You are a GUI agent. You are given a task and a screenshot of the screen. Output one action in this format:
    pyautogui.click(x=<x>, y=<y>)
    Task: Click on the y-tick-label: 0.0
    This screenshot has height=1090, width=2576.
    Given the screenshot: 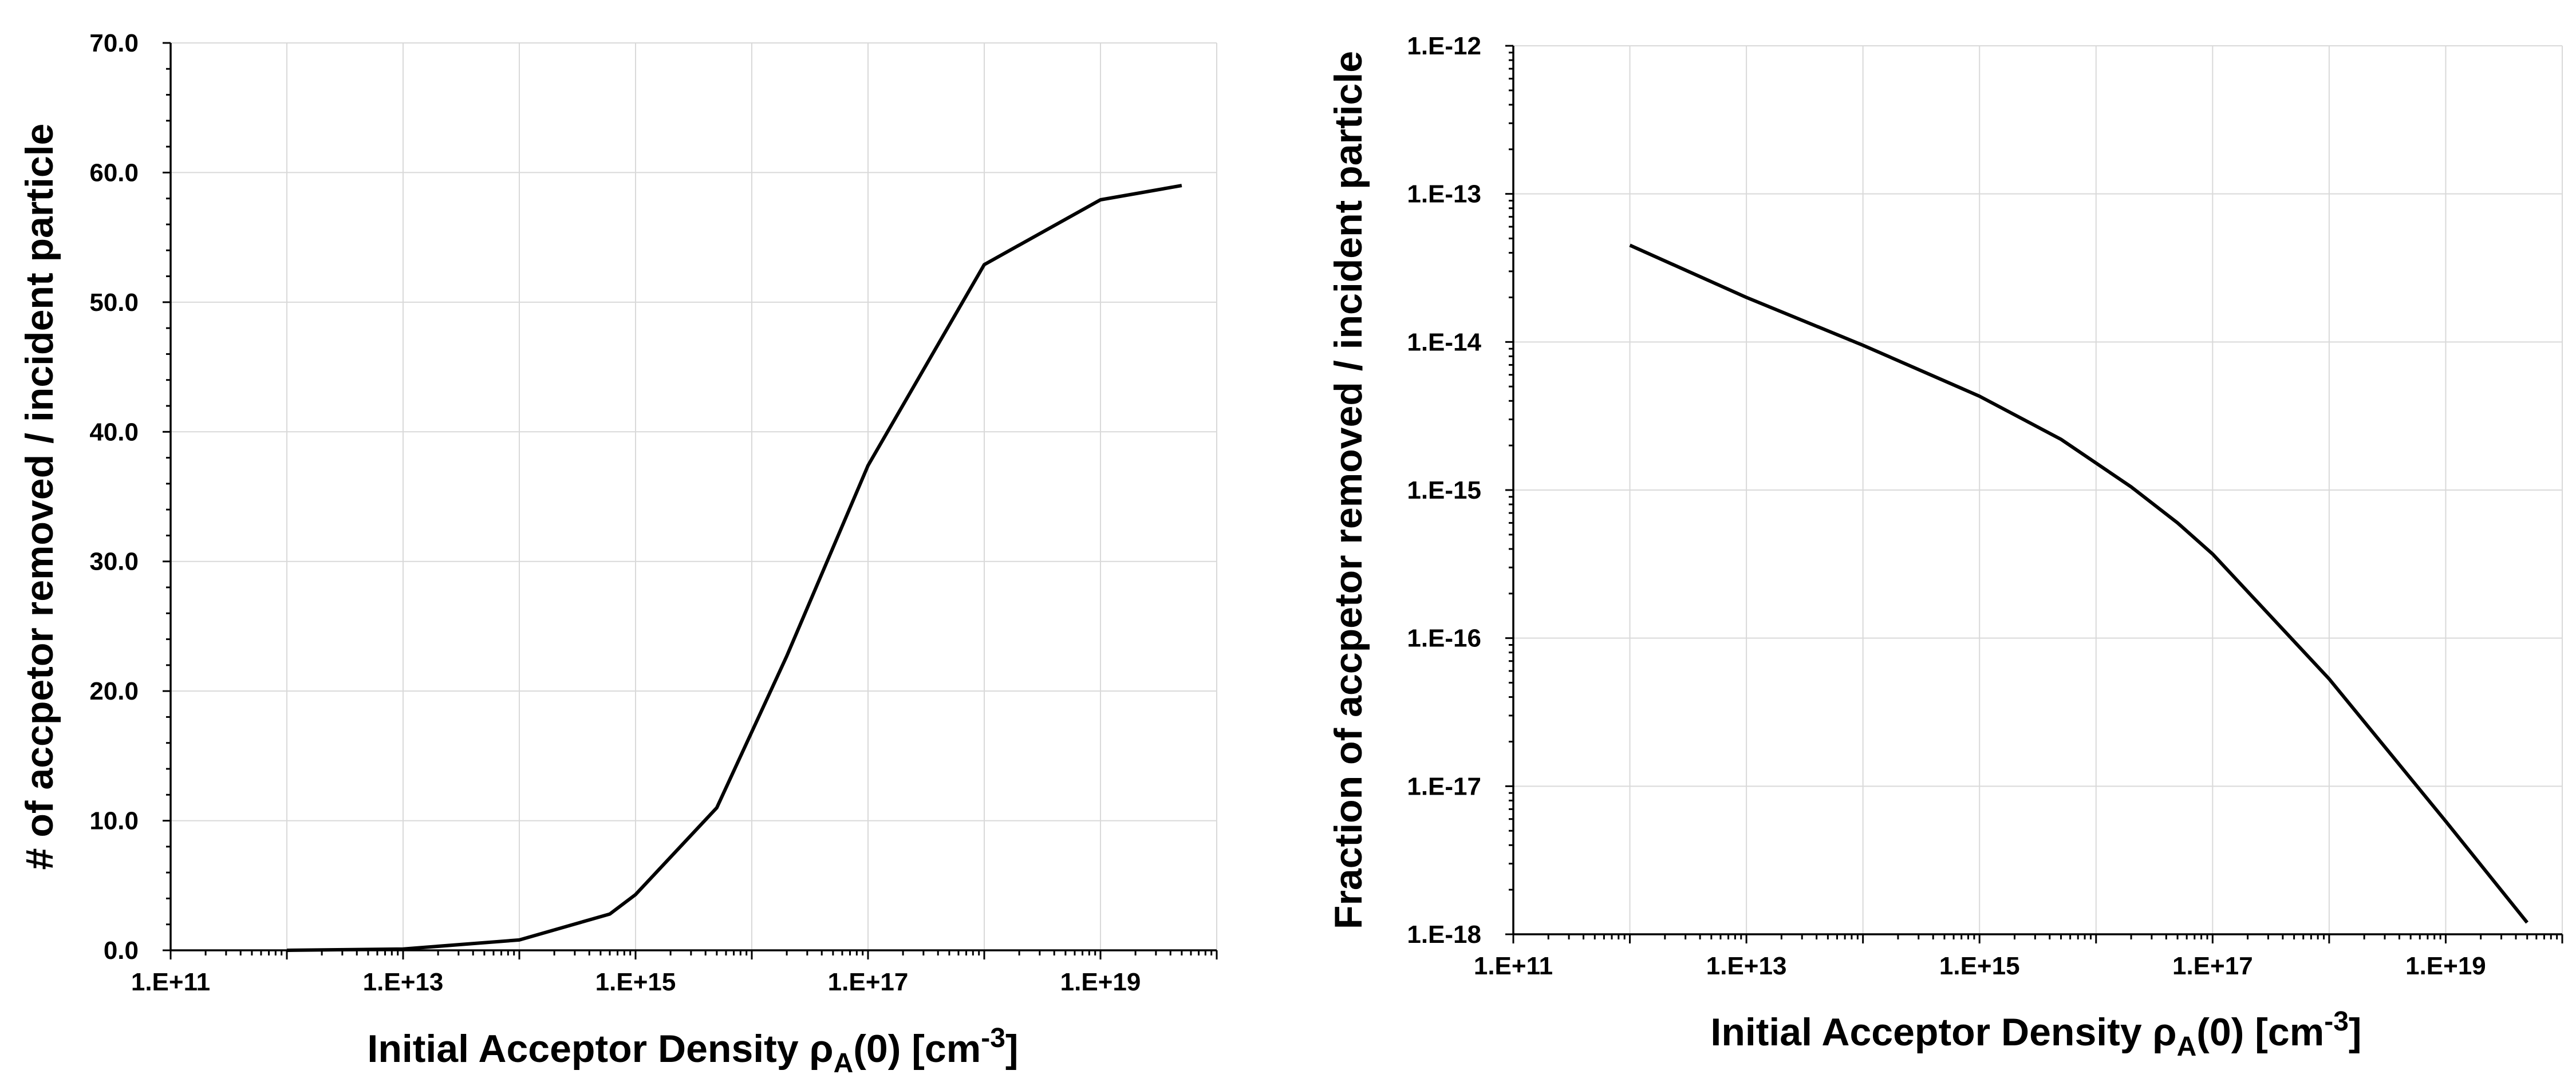 What is the action you would take?
    pyautogui.click(x=121, y=951)
    